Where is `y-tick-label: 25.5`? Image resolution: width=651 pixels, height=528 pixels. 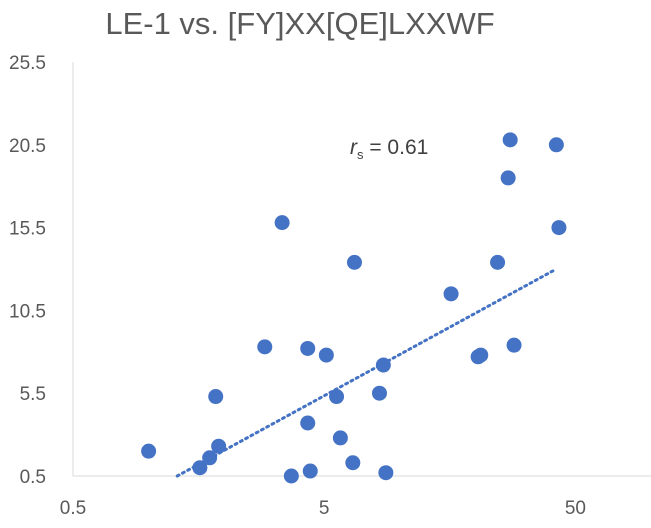
y-tick-label: 25.5 is located at coordinates (27, 63).